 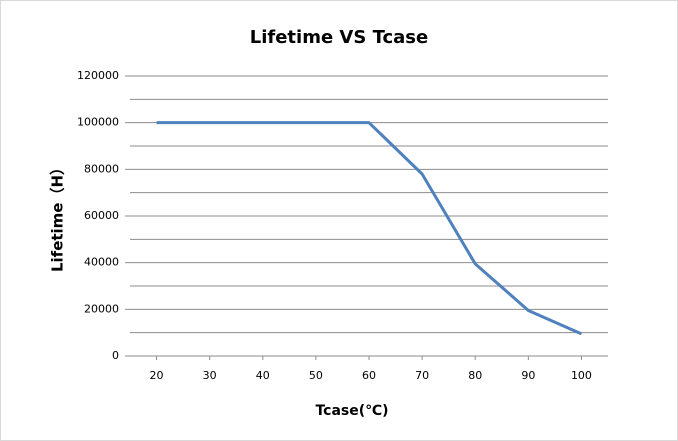 I want to click on y-tick-label: 100000, so click(x=98, y=122).